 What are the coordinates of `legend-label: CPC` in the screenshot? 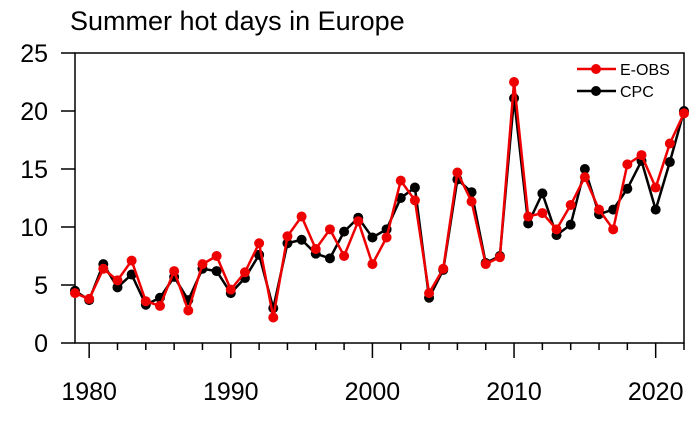 It's located at (637, 92).